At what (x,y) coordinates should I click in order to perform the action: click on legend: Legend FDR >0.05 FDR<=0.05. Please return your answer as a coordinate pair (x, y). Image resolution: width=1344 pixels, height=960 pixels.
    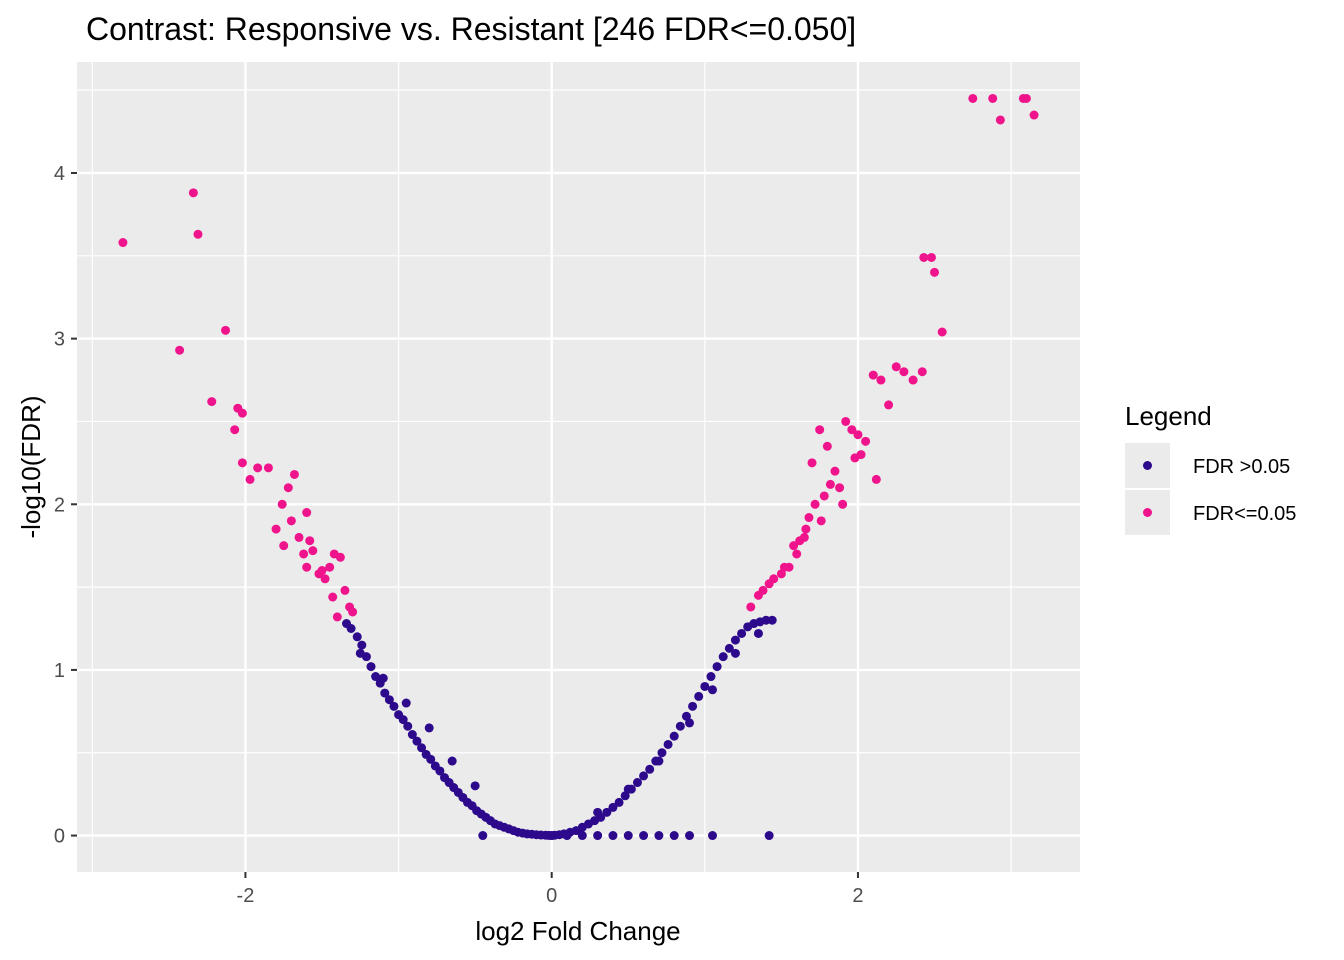
    Looking at the image, I should click on (1210, 468).